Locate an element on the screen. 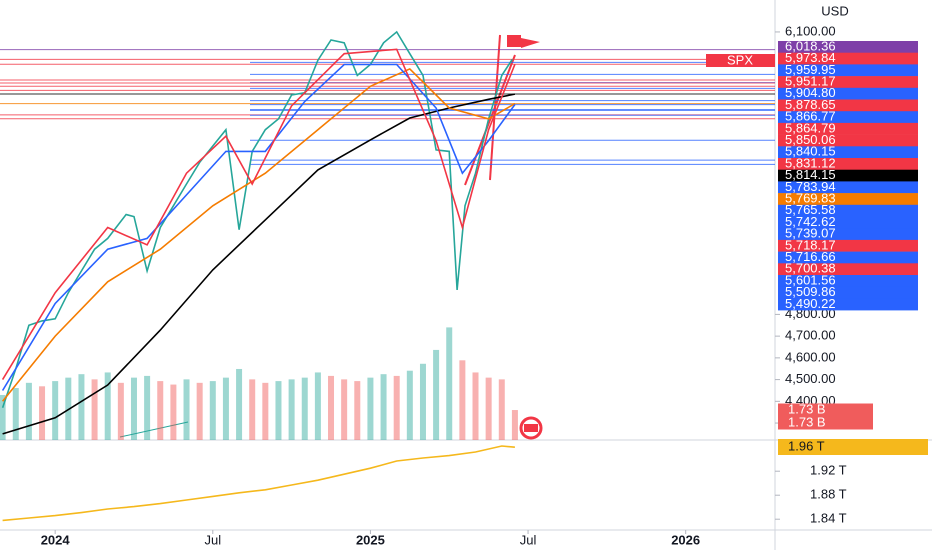  level-label: 5,831.12 is located at coordinates (810, 162).